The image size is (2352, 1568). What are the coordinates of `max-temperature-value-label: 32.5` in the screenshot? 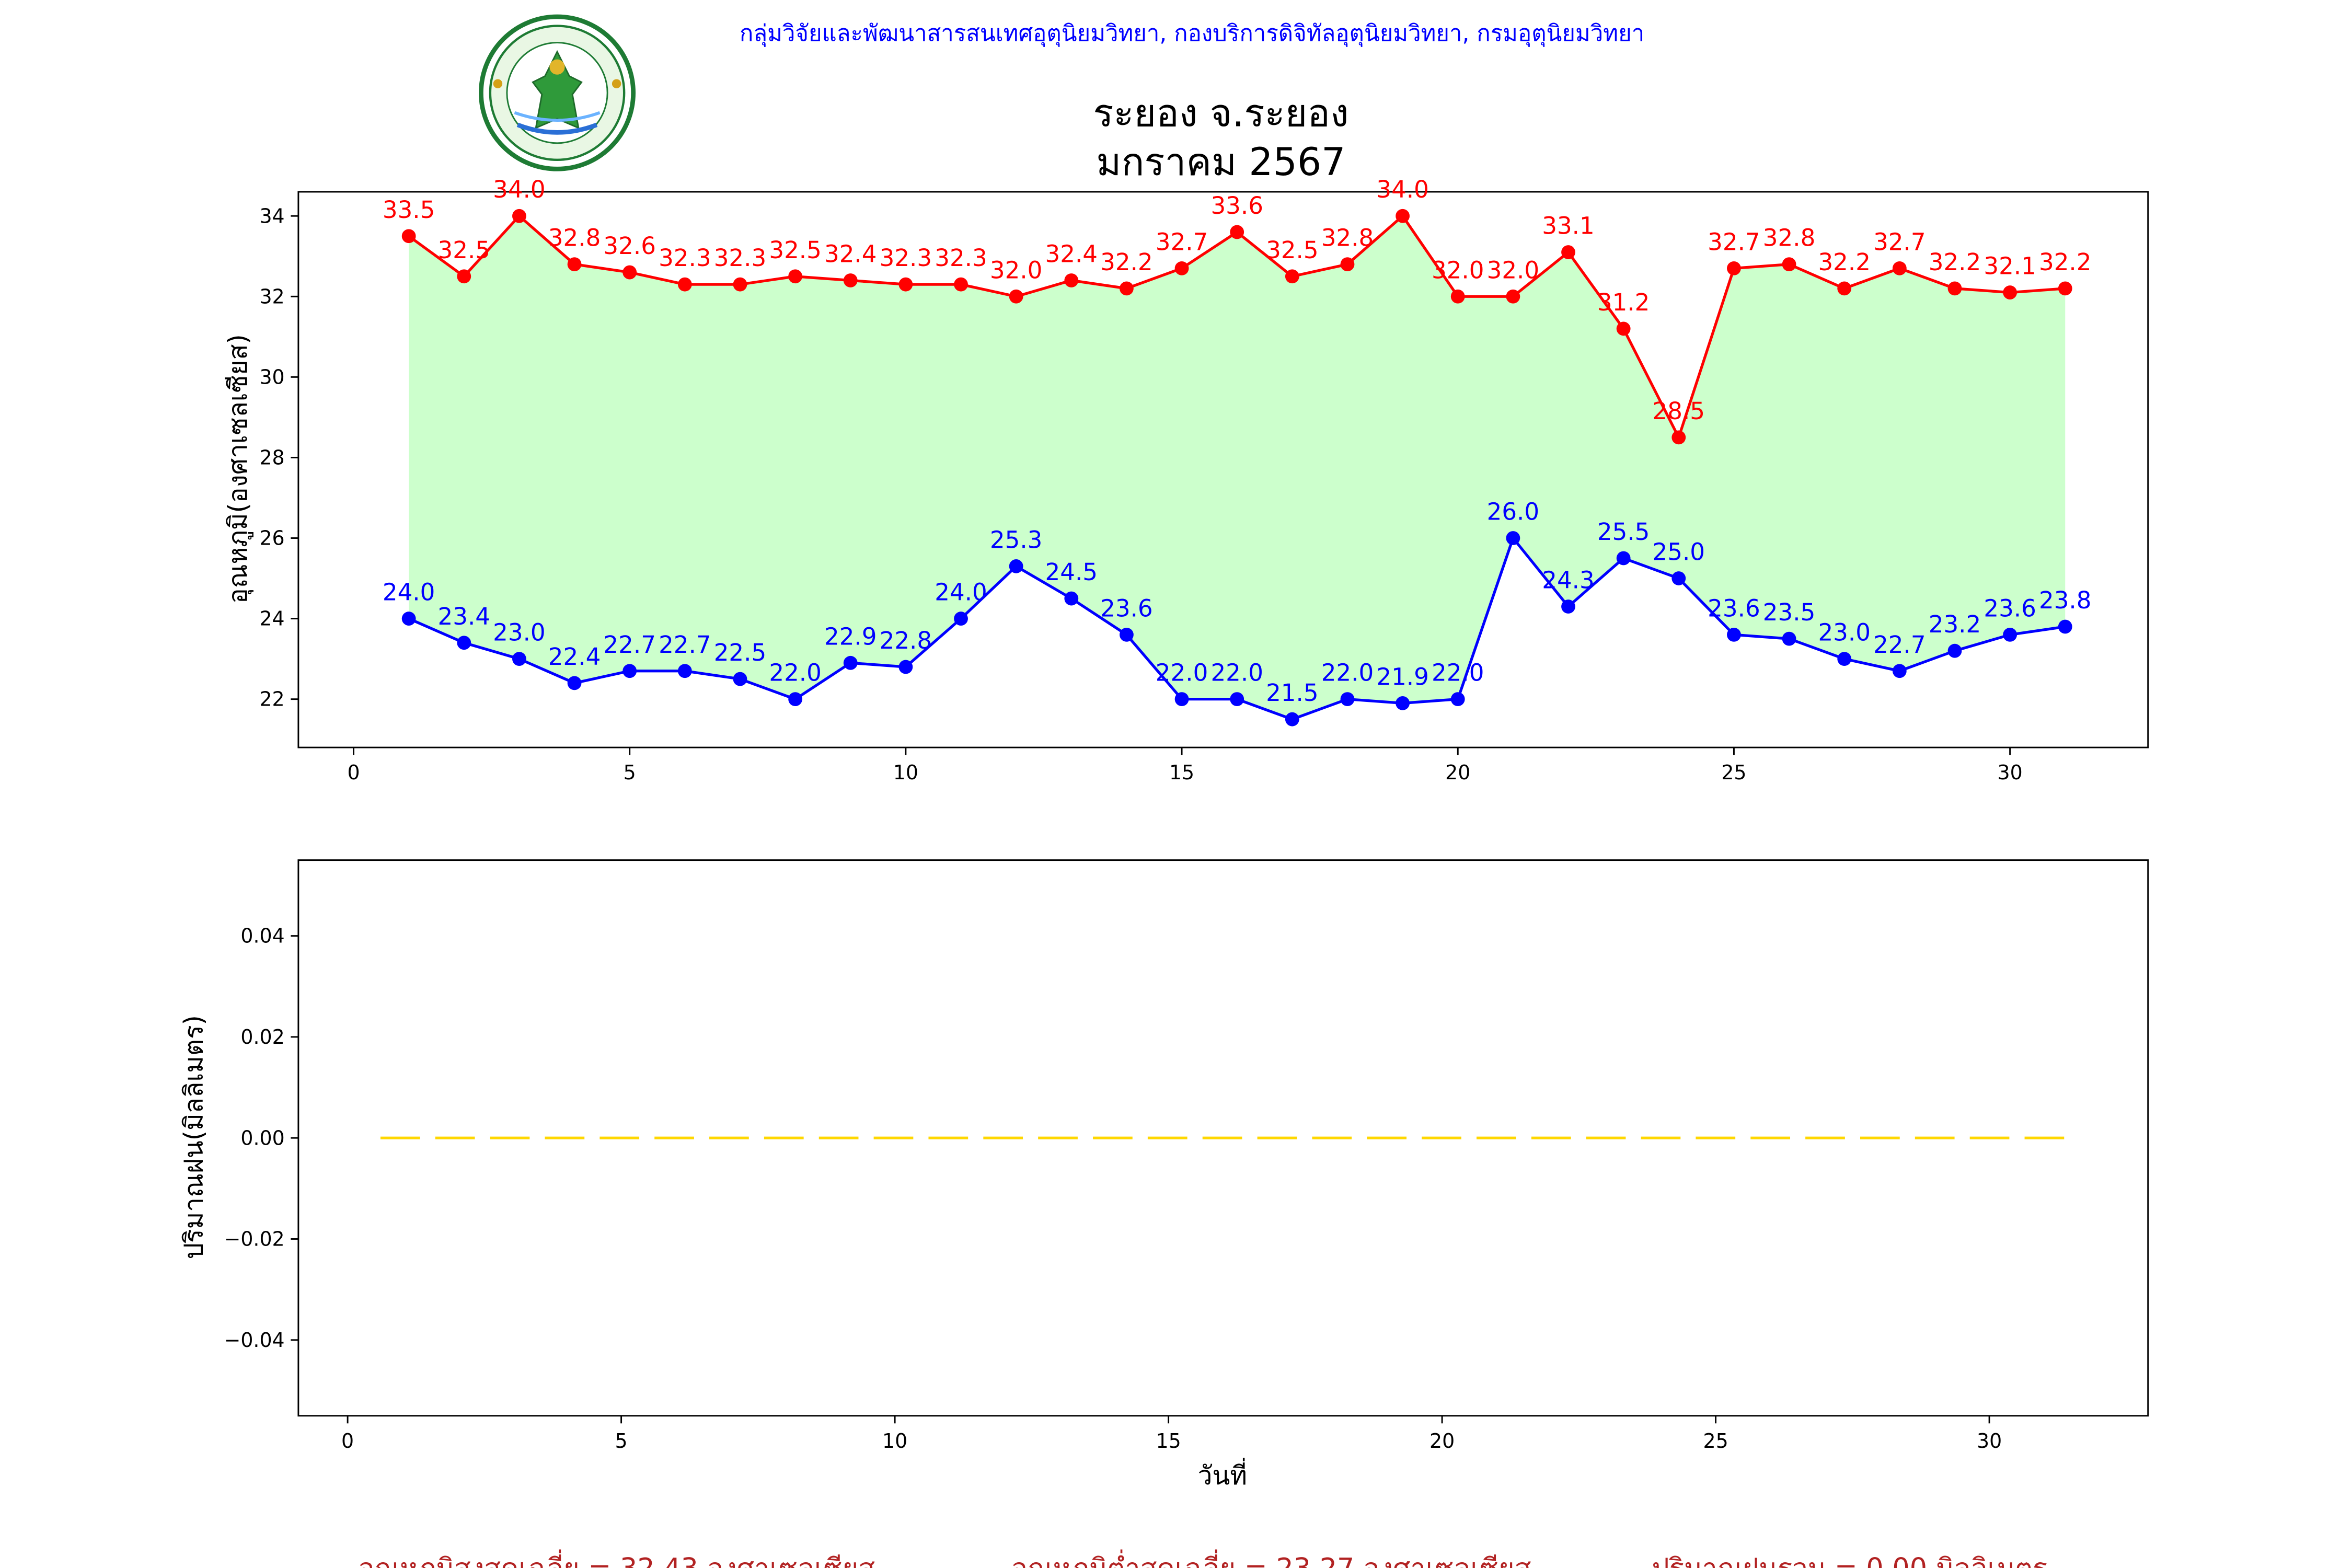 It's located at (1292, 250).